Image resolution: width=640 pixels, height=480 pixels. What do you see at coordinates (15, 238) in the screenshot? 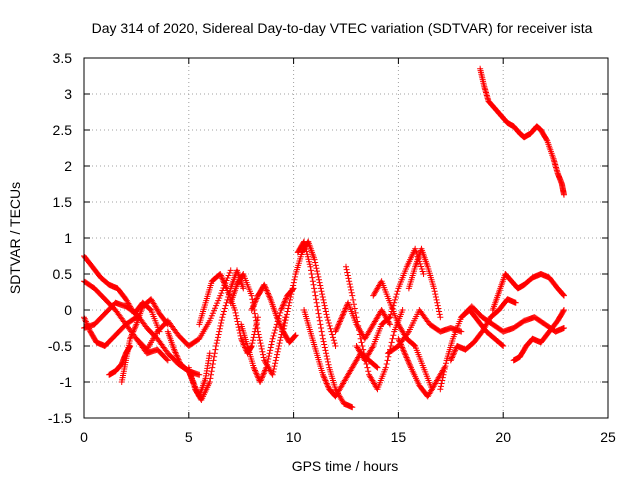
I see `y-axis-label: SDTVAR / TECUs` at bounding box center [15, 238].